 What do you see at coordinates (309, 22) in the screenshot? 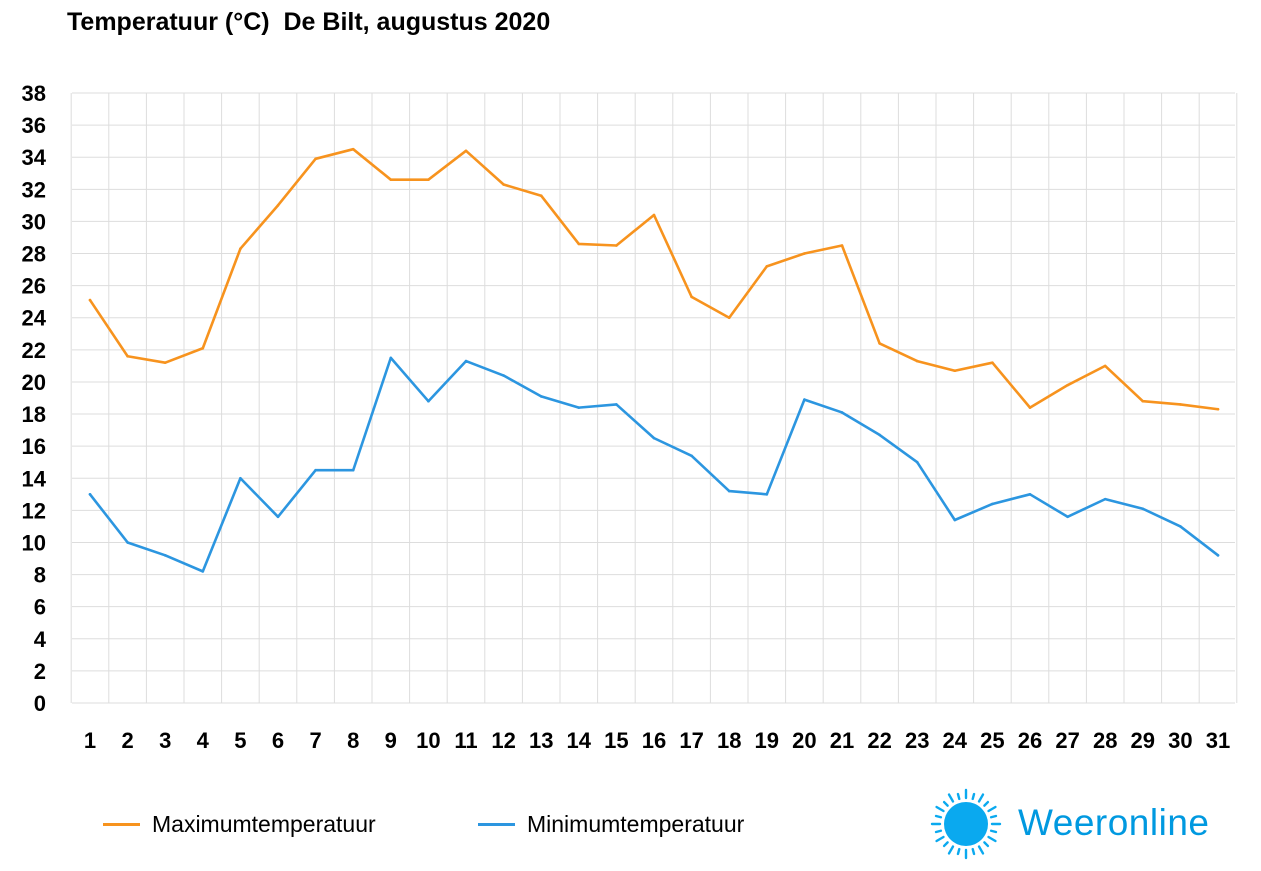
I see `chart-title: Temperatuur (°C) De Bilt, augustus 2020` at bounding box center [309, 22].